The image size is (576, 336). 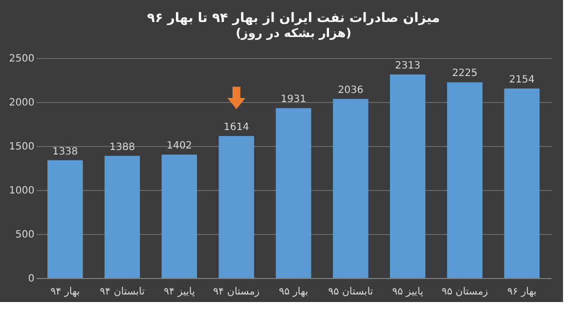 What do you see at coordinates (179, 146) in the screenshot?
I see `data-label: 1402` at bounding box center [179, 146].